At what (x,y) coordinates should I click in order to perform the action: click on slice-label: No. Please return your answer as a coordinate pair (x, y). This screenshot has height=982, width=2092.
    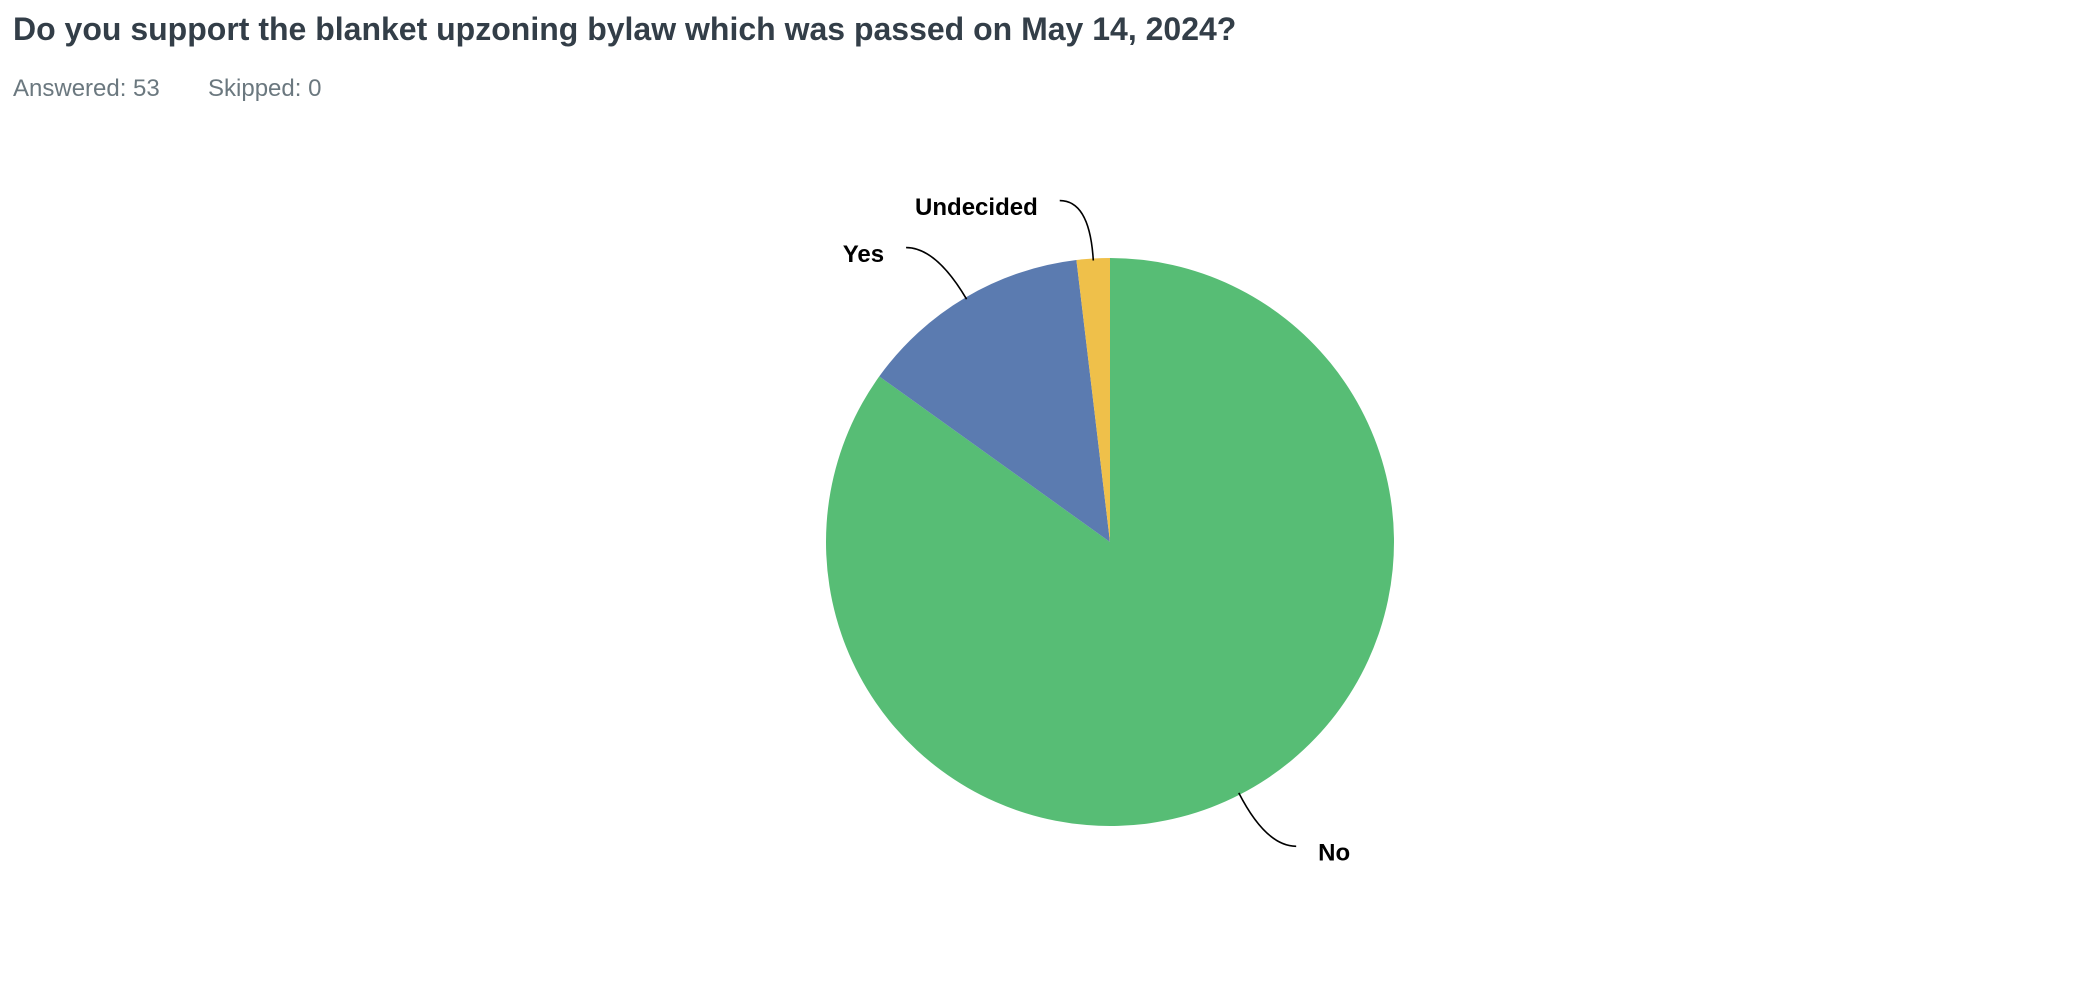
    Looking at the image, I should click on (1334, 853).